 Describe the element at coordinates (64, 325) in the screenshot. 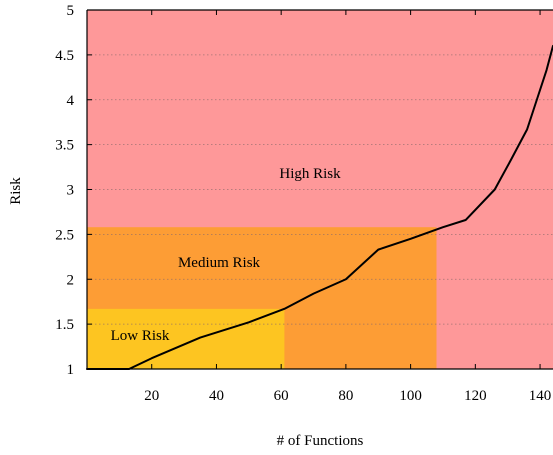

I see `y-tick-label: 1.5` at that location.